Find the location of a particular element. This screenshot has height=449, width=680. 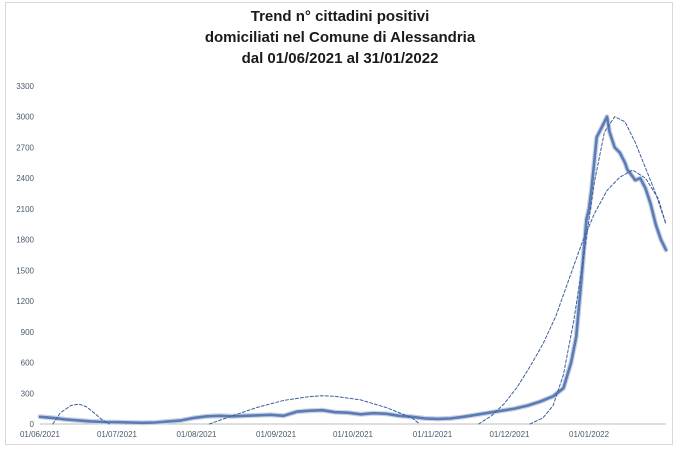

x-tick-label: 01/11/2021 is located at coordinates (433, 434).